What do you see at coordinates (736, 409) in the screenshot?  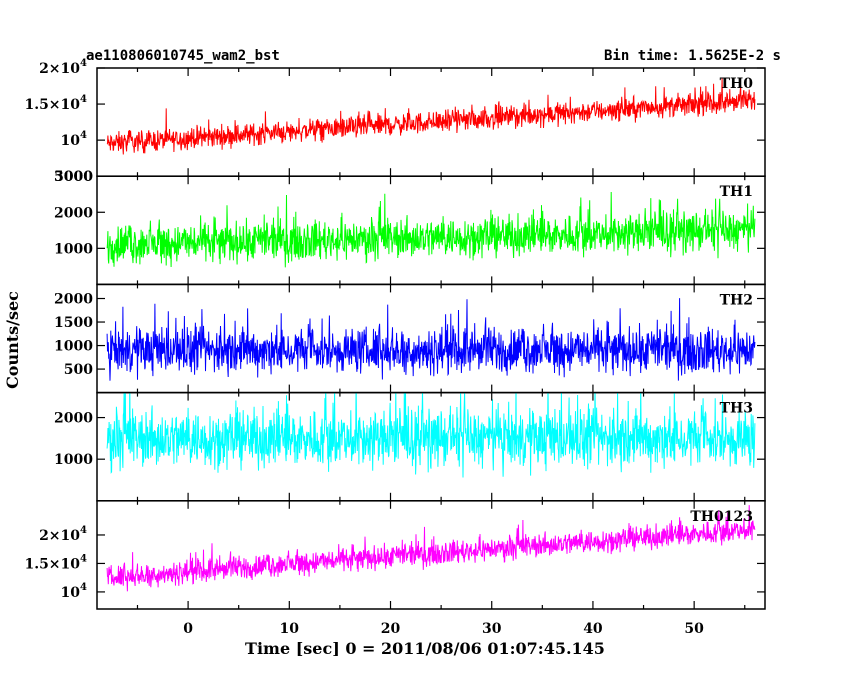 I see `panel-label: TH3` at bounding box center [736, 409].